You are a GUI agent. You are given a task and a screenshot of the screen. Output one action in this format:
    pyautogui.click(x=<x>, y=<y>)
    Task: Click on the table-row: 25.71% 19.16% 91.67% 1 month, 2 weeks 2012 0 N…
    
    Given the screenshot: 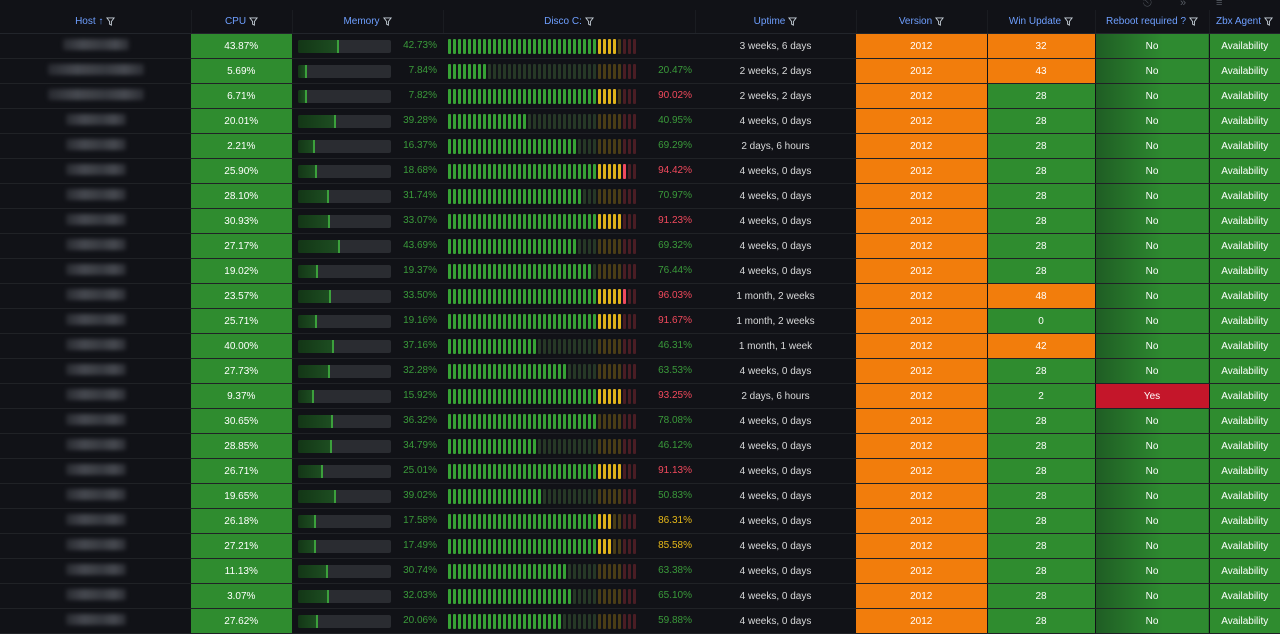 What is the action you would take?
    pyautogui.click(x=640, y=321)
    